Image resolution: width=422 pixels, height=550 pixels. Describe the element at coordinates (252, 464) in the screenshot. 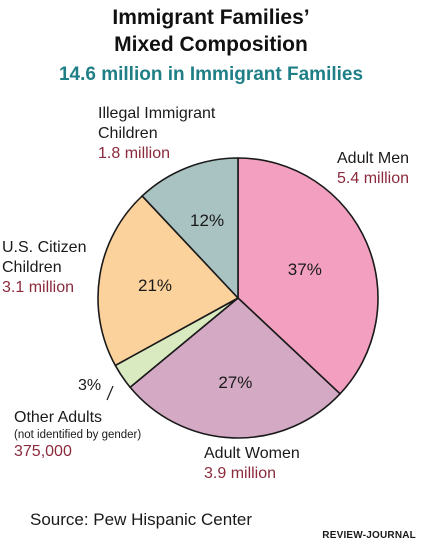

I see `label-adult-women: Adult Women 3.9 million` at that location.